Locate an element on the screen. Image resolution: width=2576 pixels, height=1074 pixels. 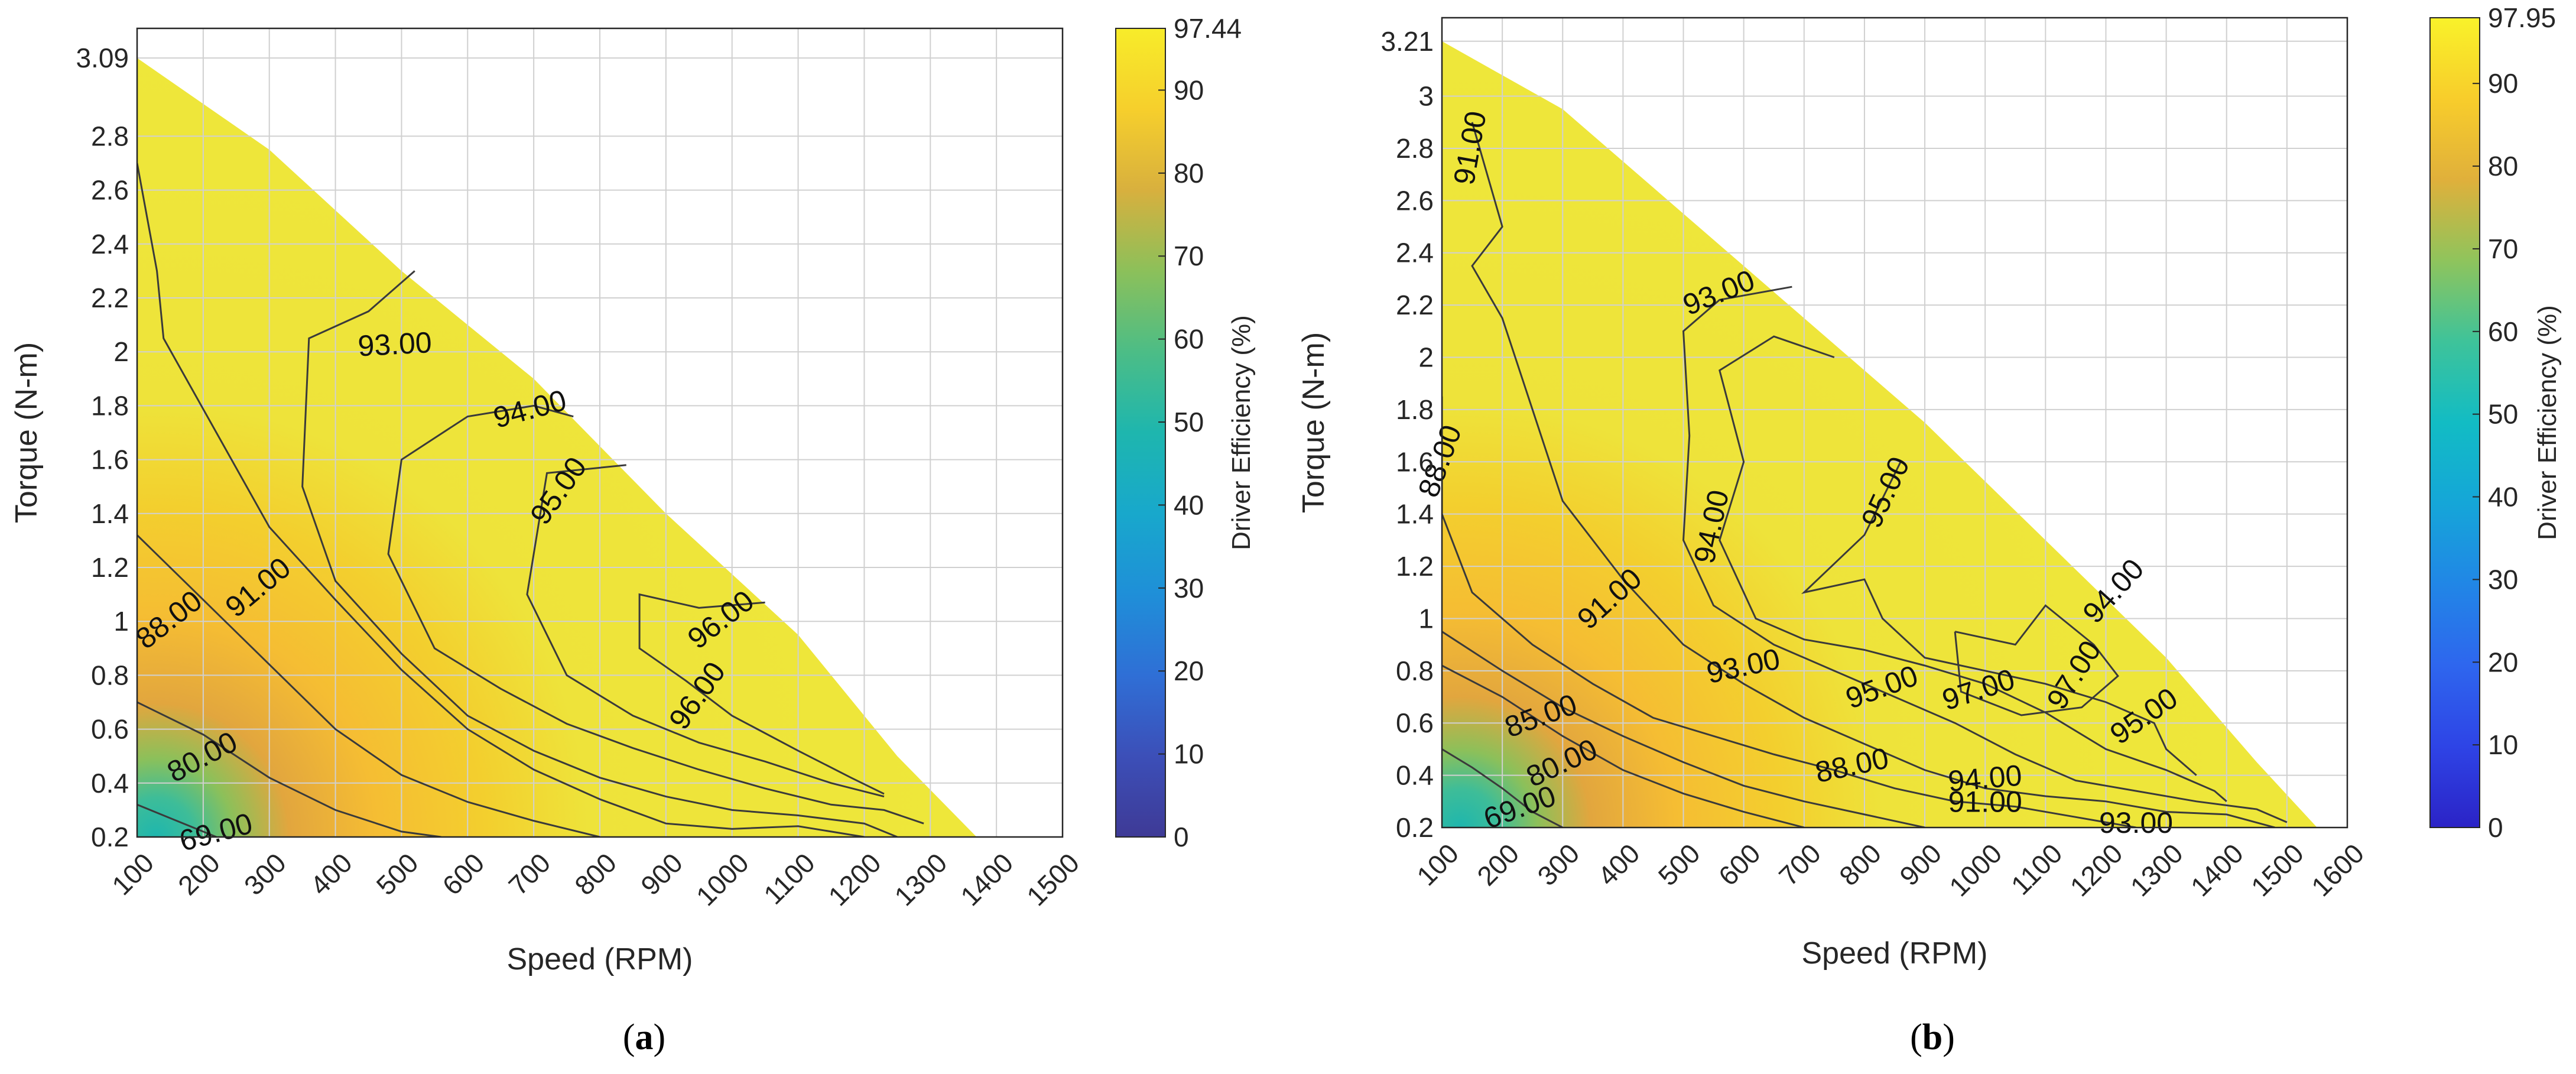
x-tick-label: 300 is located at coordinates (1558, 865).